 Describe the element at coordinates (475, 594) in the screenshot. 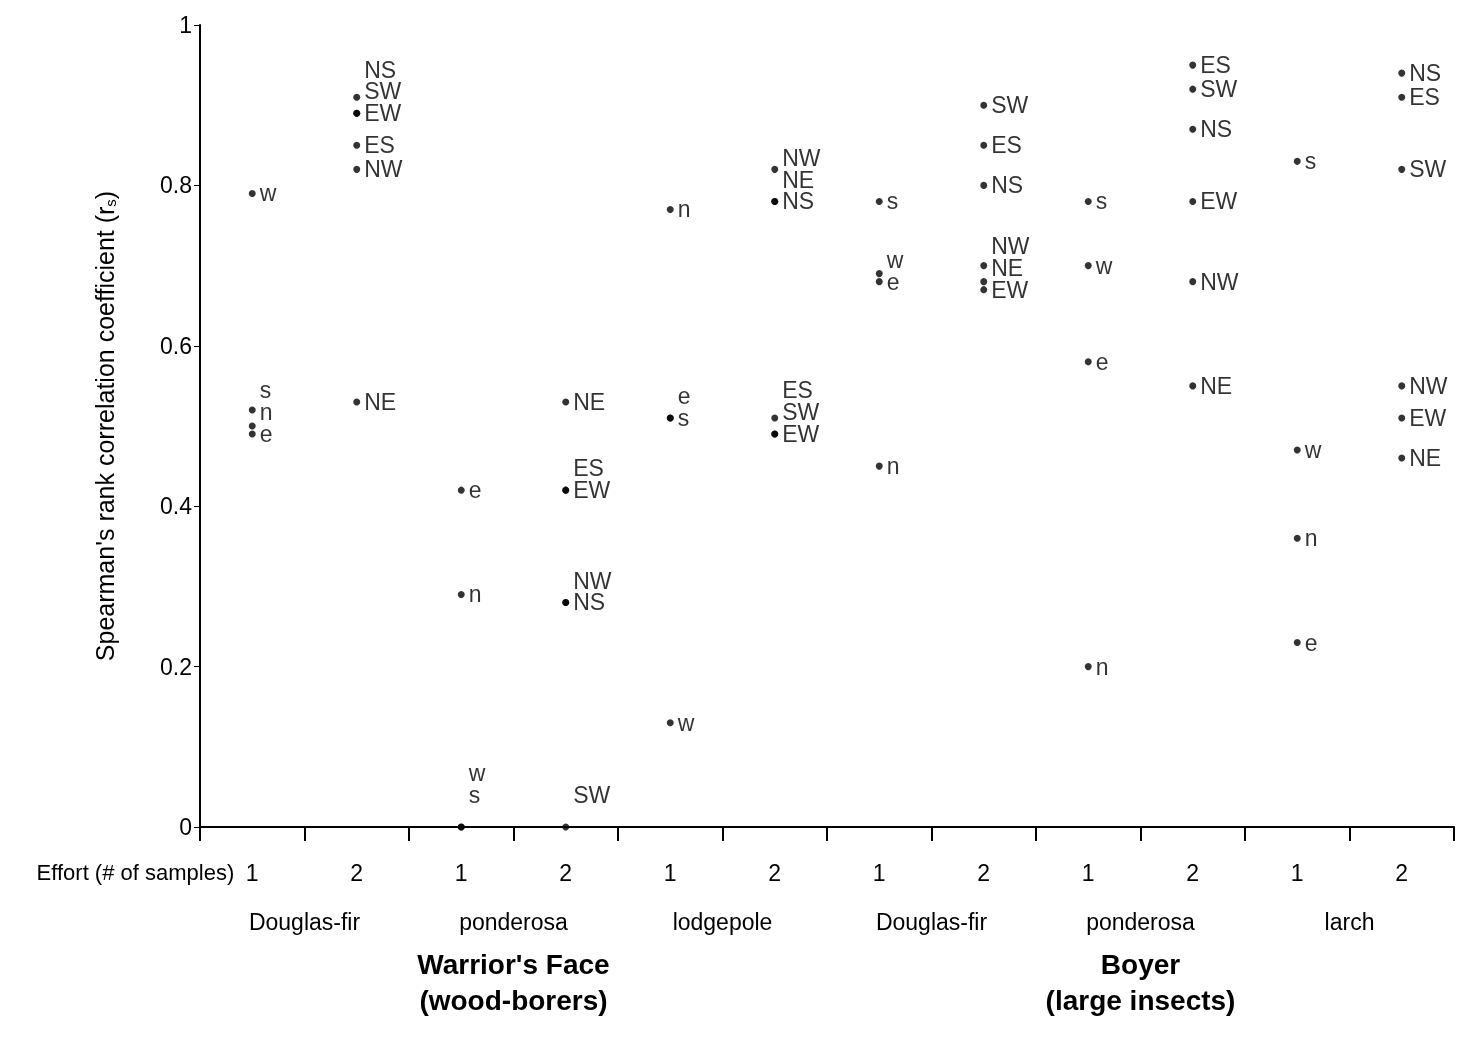

I see `series-label: n` at that location.